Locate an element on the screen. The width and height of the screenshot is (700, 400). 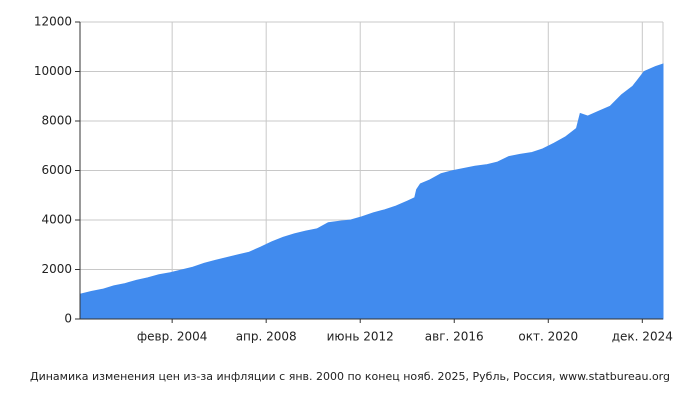
y-tick-label: 4000 is located at coordinates (56, 220).